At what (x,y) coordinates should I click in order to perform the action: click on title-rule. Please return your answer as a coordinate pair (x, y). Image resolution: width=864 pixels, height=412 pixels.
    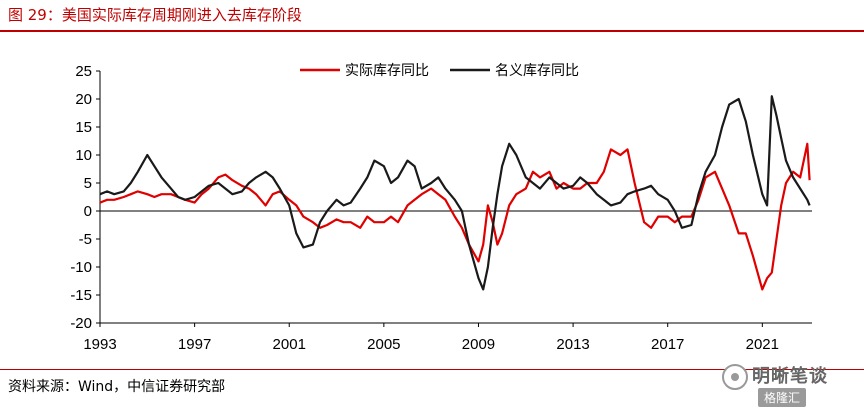
    Looking at the image, I should click on (432, 31).